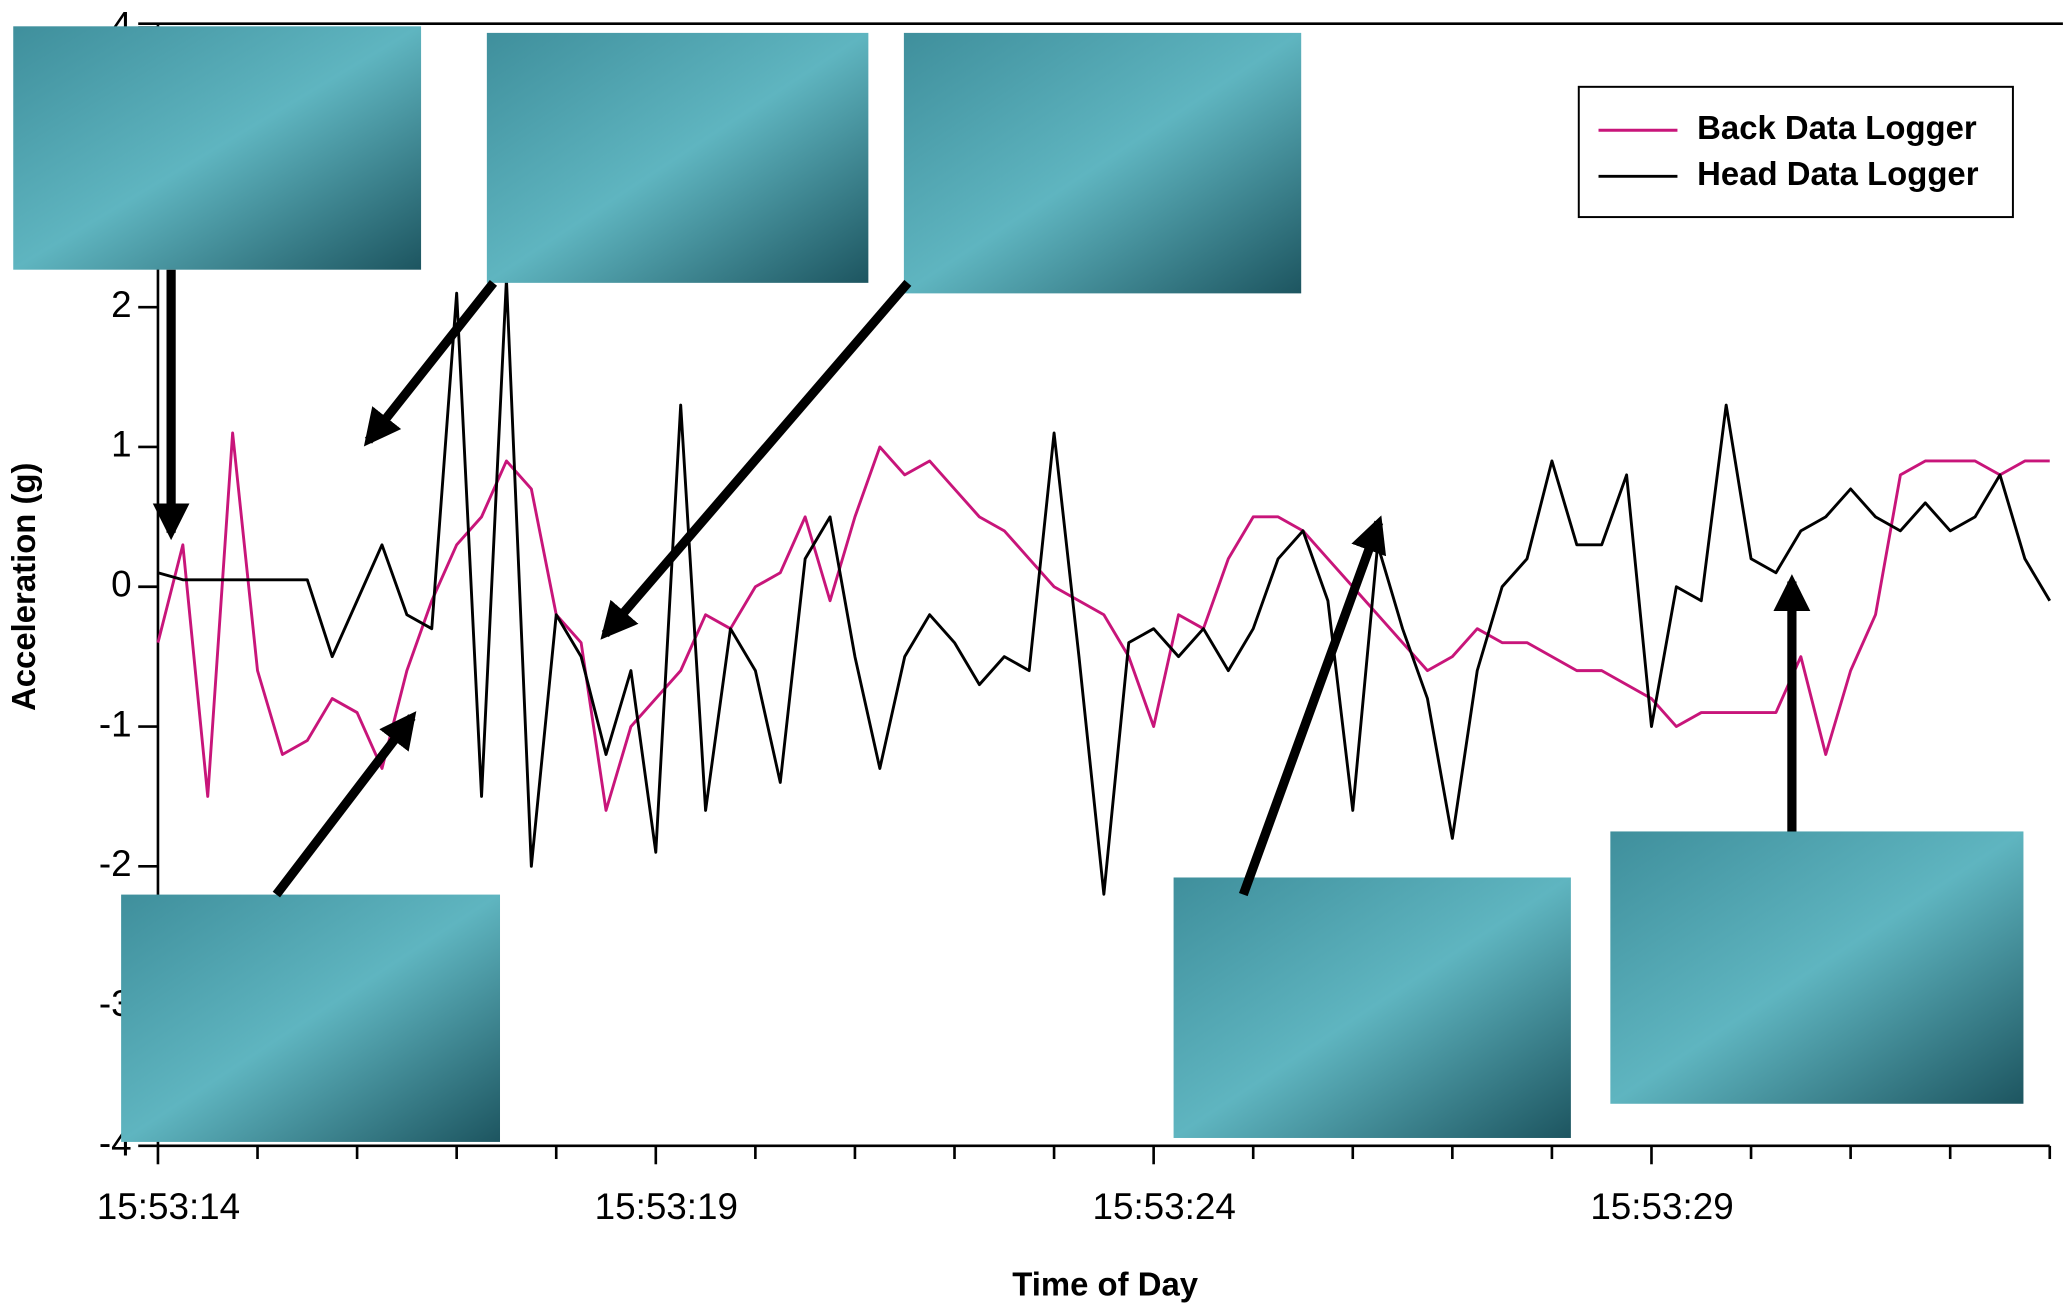 This screenshot has width=2063, height=1309. I want to click on y-tick-label: 2, so click(121, 304).